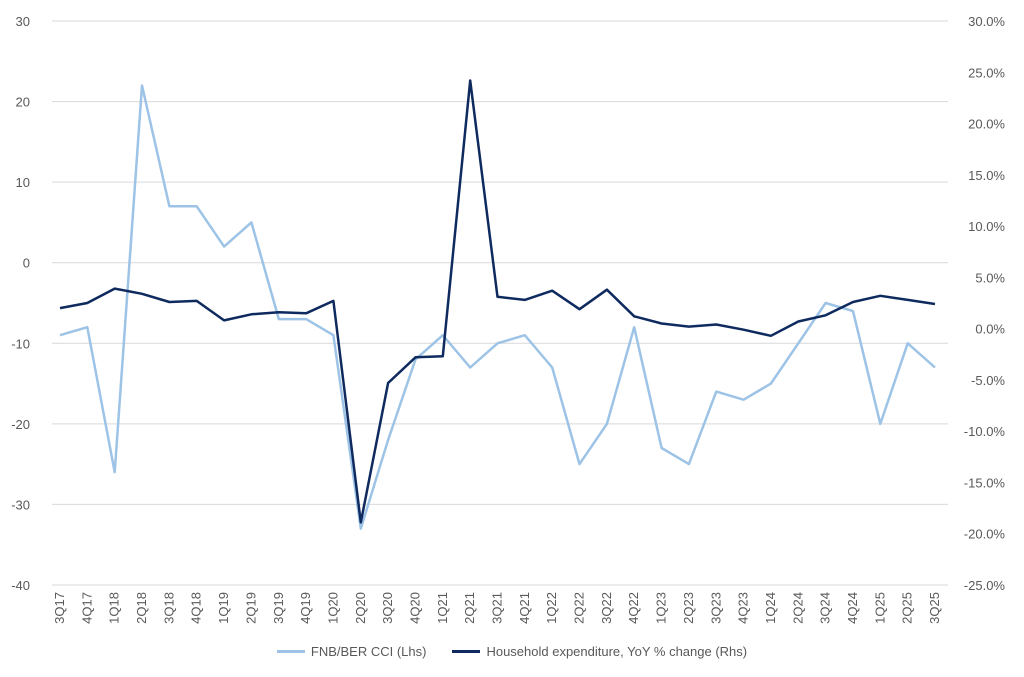 The width and height of the screenshot is (1024, 677). What do you see at coordinates (59, 608) in the screenshot?
I see `x-tick-label: 3Q17` at bounding box center [59, 608].